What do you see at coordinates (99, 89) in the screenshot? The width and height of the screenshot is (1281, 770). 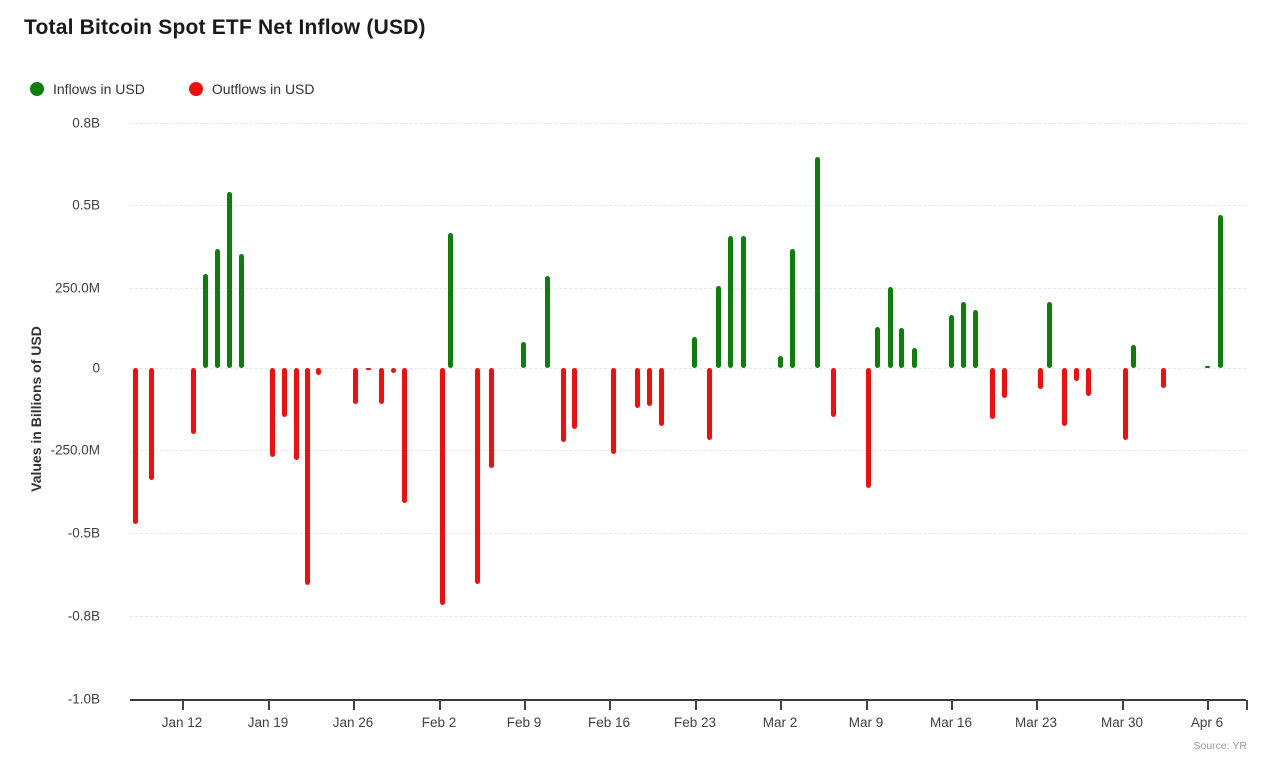 I see `legend-label-inflows: Inflows in USD` at bounding box center [99, 89].